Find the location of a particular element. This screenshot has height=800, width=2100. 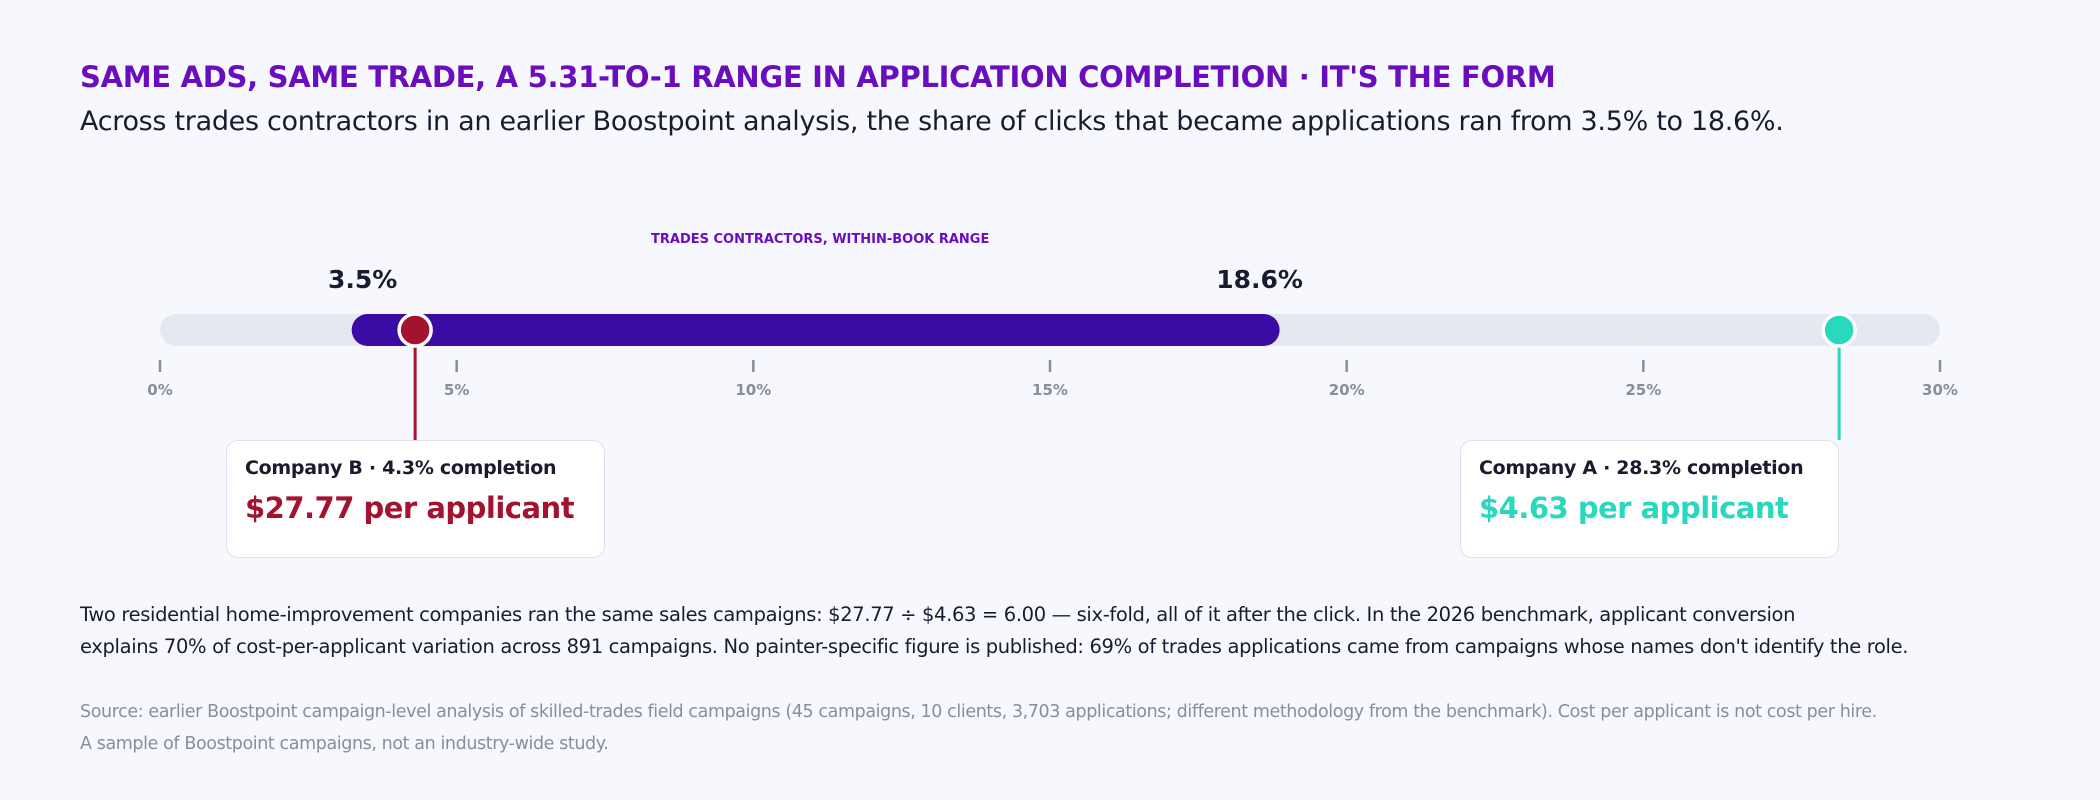

axis-tick-label-25: 25% is located at coordinates (1643, 390).